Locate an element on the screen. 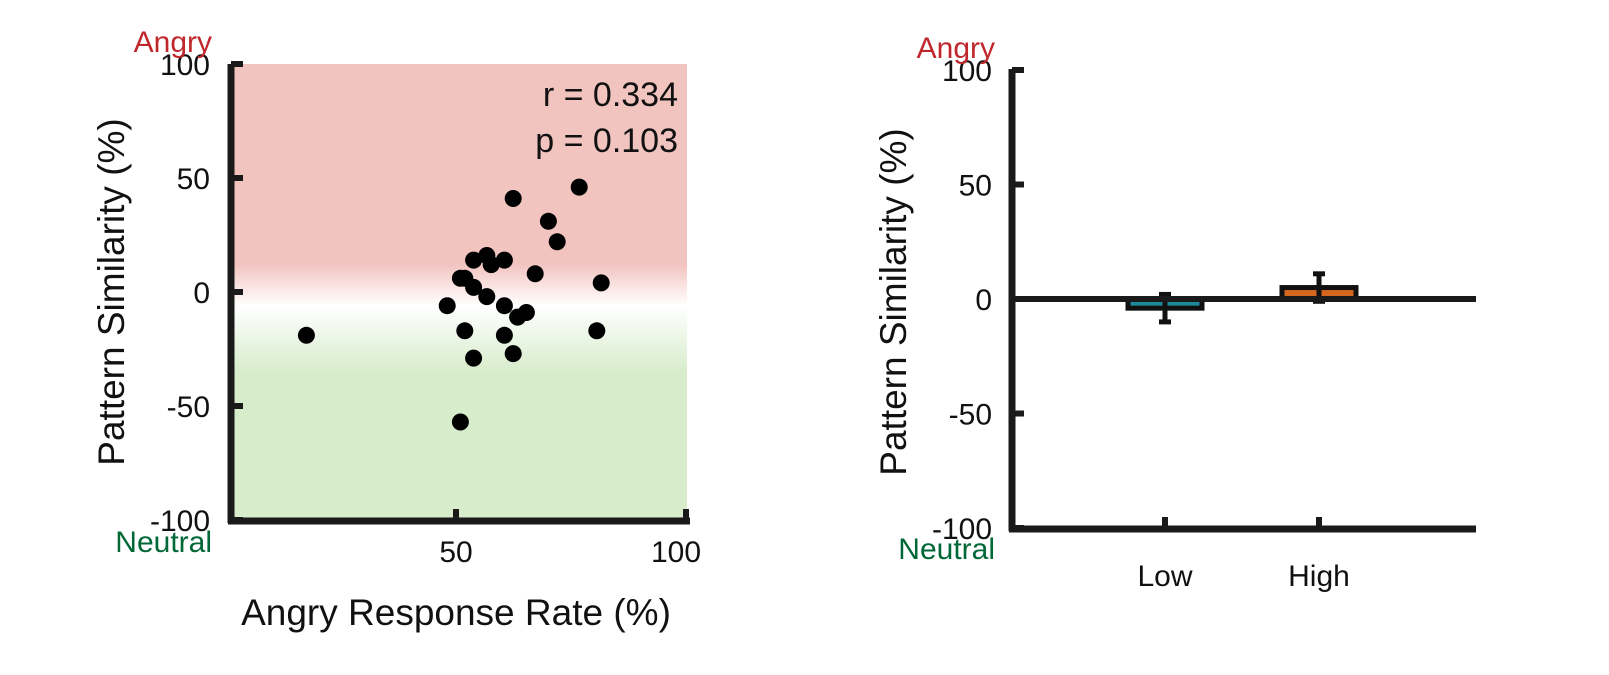 The width and height of the screenshot is (1609, 675). scatter-points is located at coordinates (453, 304).